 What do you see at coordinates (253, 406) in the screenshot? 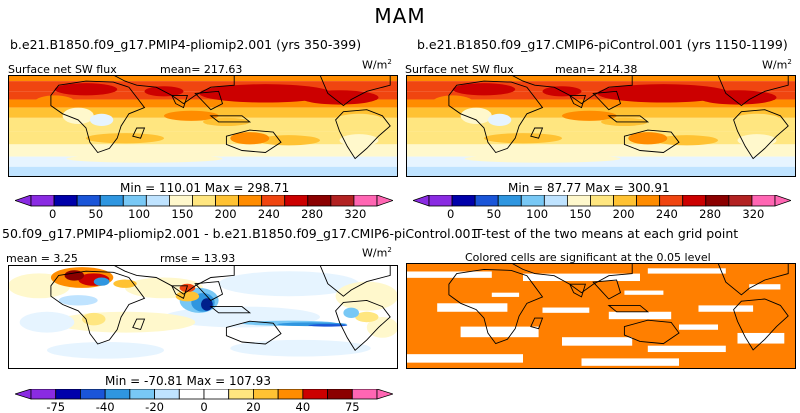
I see `panel-c-colorbar-tick-4: 20` at bounding box center [253, 406].